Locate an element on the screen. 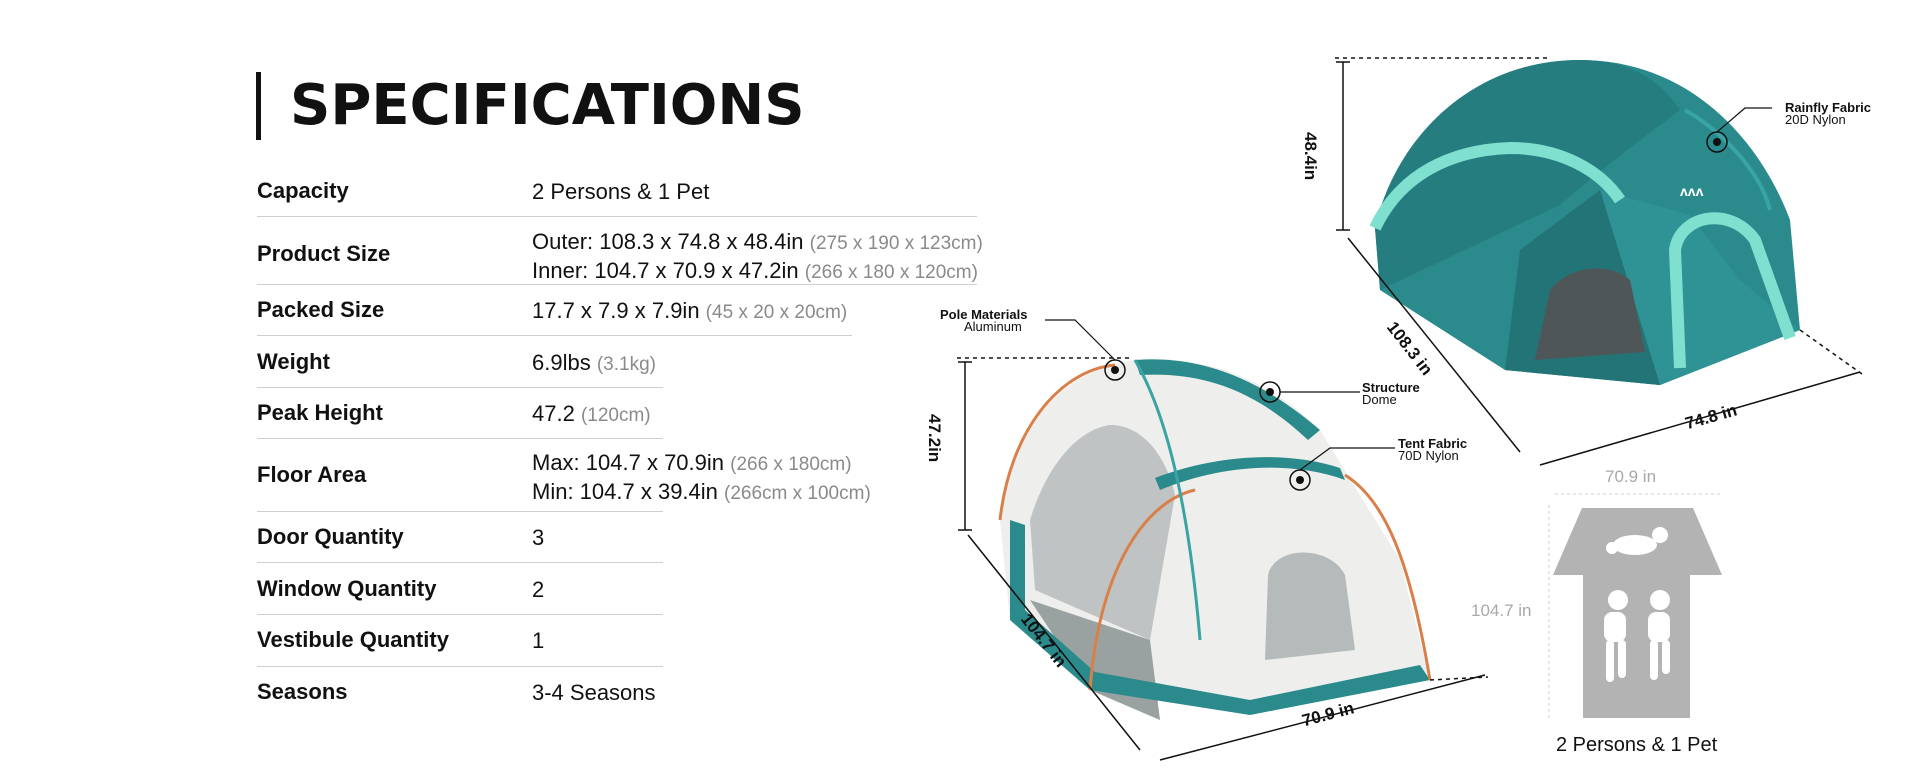 Image resolution: width=1920 pixels, height=779 pixels. floor-length-label: 104.7 in is located at coordinates (1501, 610).